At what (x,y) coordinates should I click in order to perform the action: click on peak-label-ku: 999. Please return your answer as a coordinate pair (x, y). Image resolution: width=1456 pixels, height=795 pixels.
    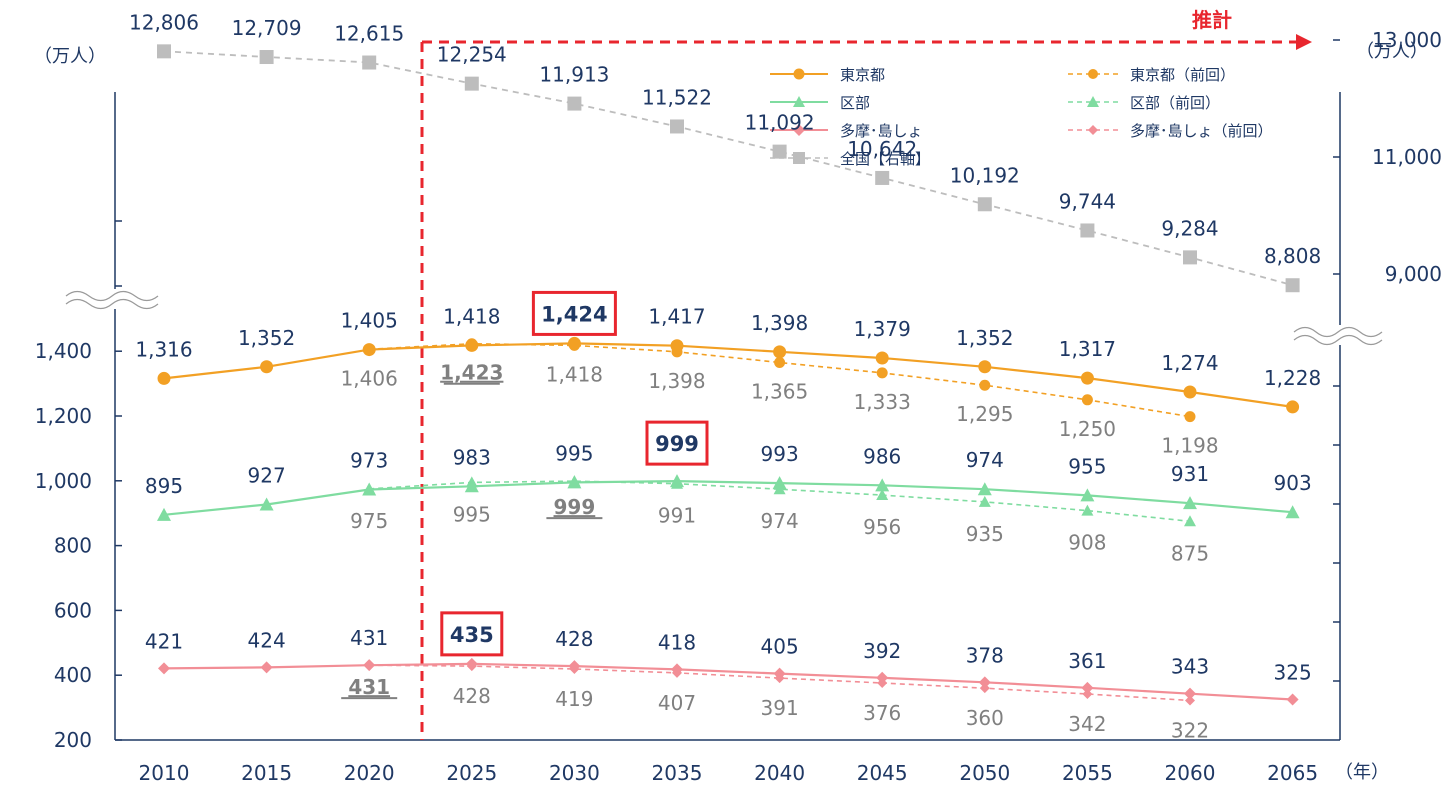
    Looking at the image, I should click on (677, 444).